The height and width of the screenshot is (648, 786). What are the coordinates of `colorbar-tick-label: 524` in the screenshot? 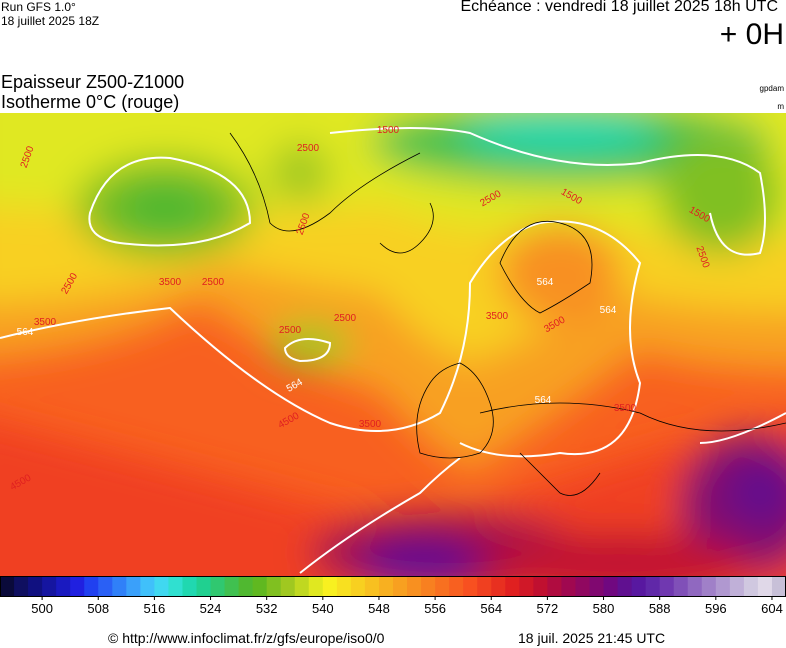 It's located at (211, 608).